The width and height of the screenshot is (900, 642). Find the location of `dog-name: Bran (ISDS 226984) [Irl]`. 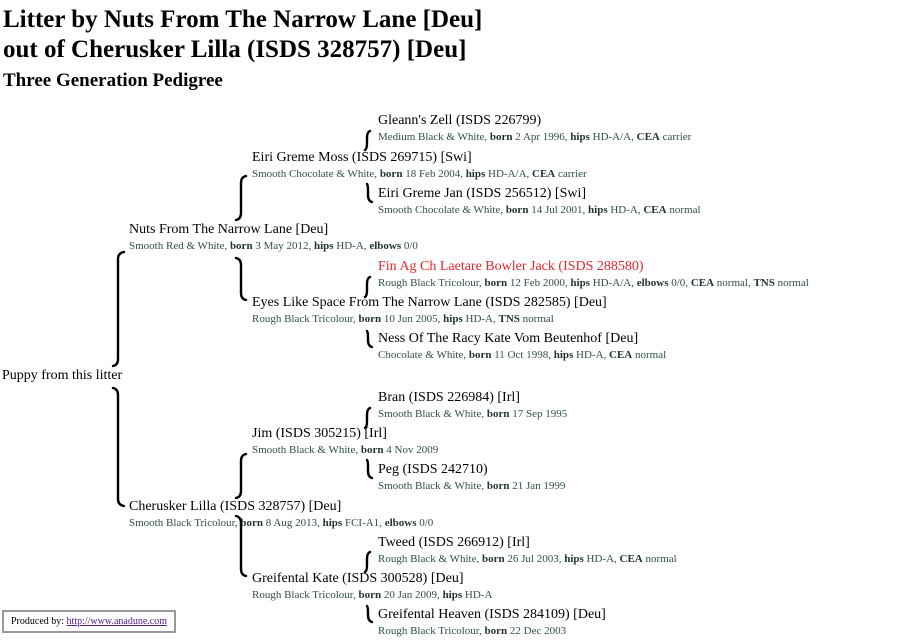

dog-name: Bran (ISDS 226984) [Irl] is located at coordinates (449, 397).